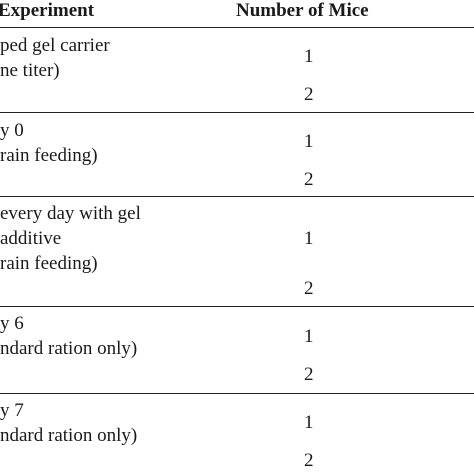 This screenshot has height=474, width=474. I want to click on row-5-mice-2: 2, so click(309, 460).